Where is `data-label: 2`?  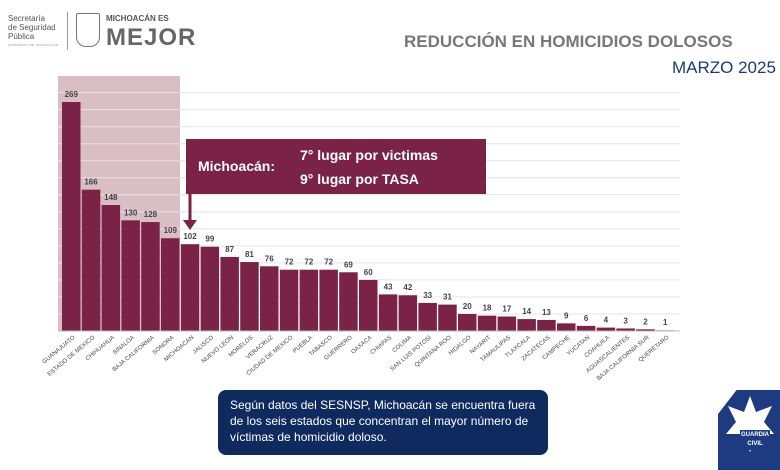 data-label: 2 is located at coordinates (645, 321).